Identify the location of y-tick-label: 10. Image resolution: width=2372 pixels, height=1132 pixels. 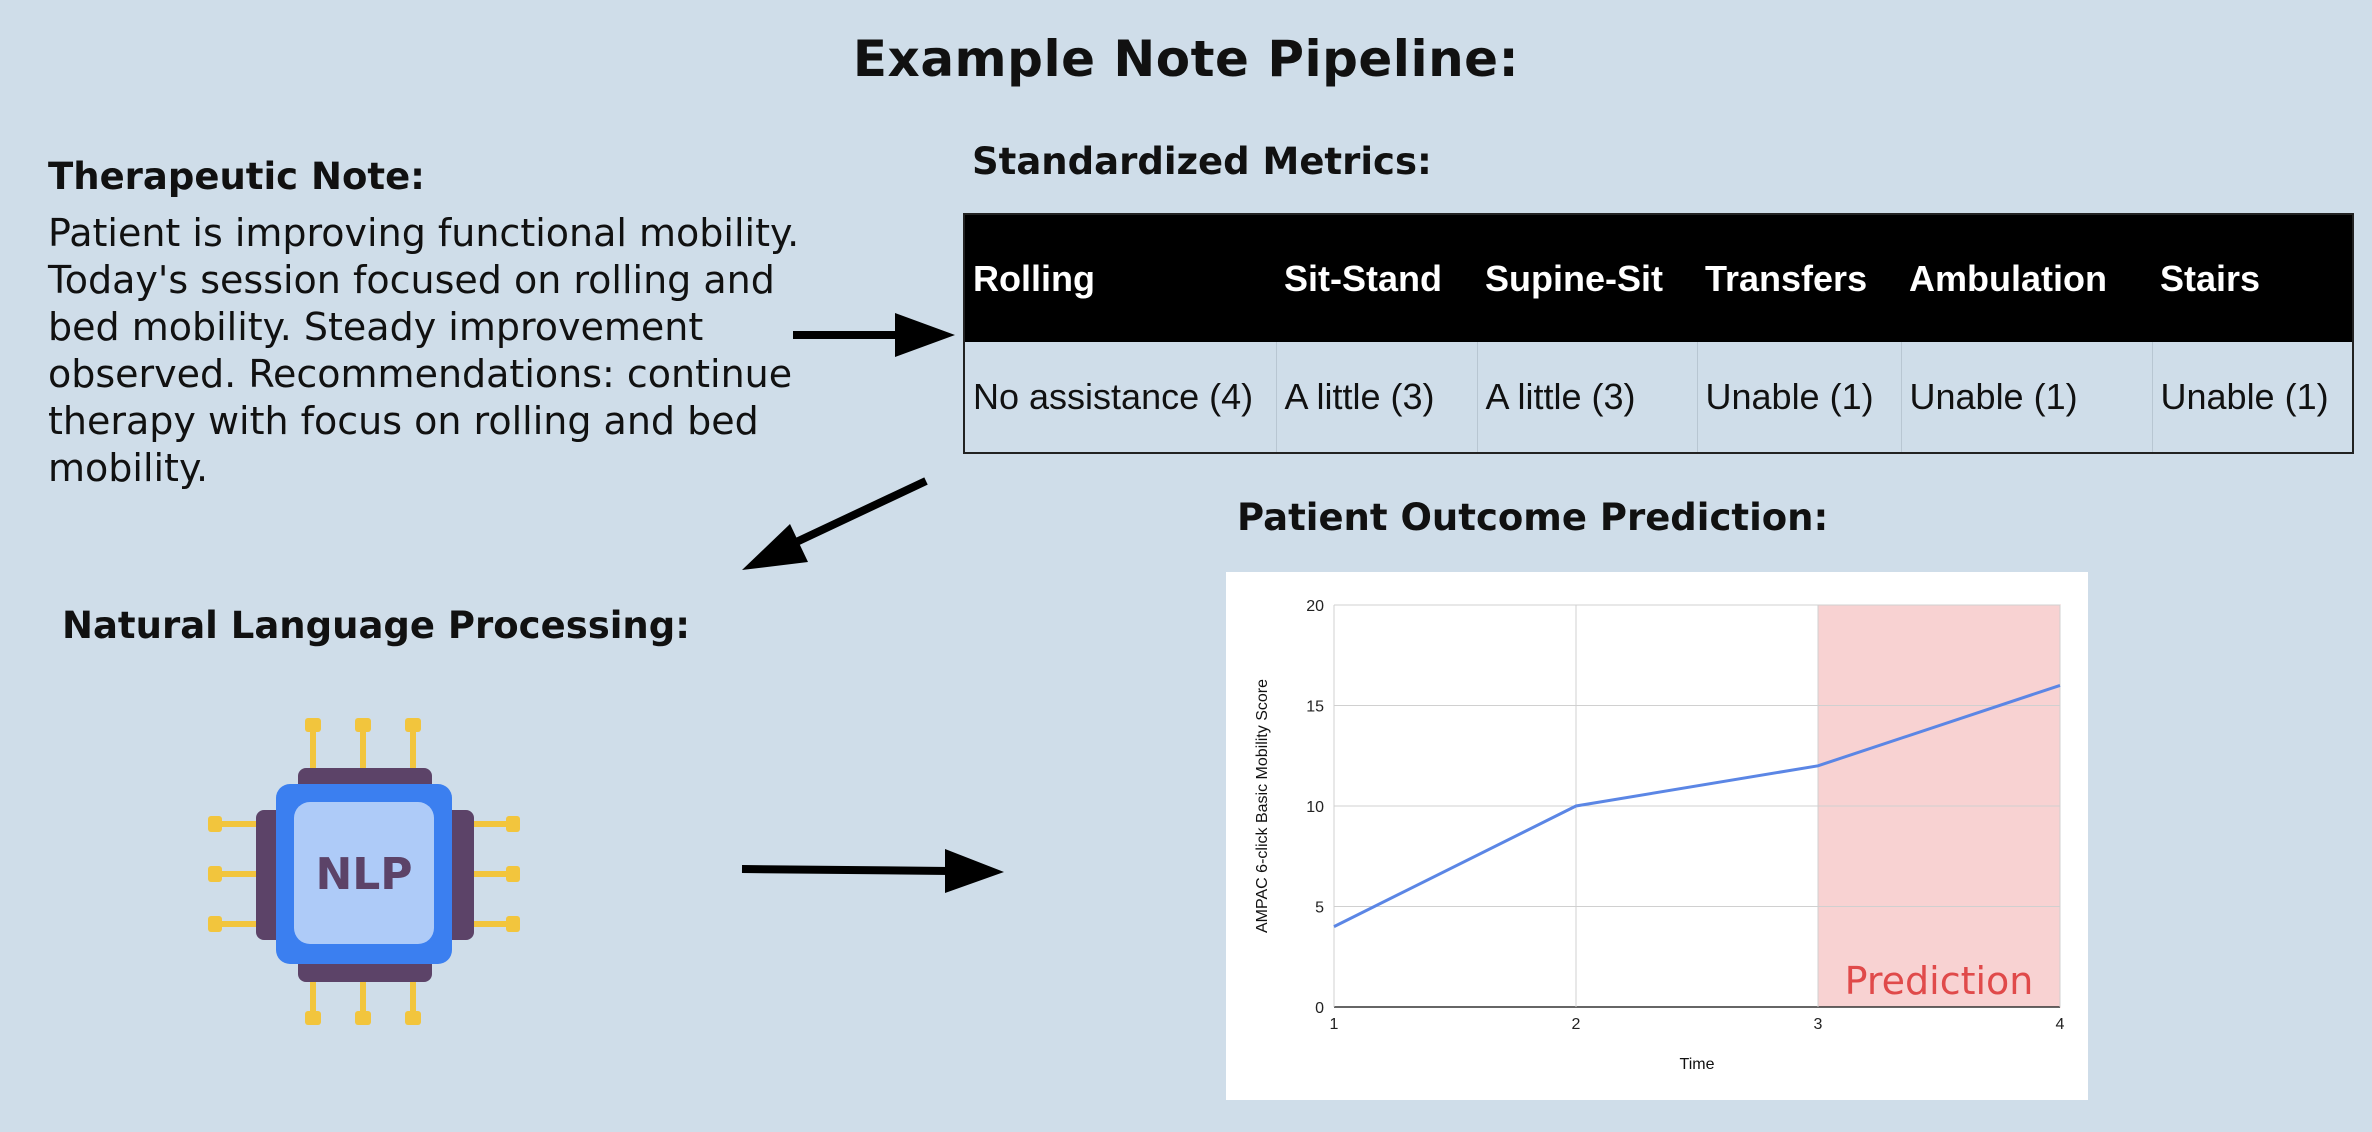
(1315, 807).